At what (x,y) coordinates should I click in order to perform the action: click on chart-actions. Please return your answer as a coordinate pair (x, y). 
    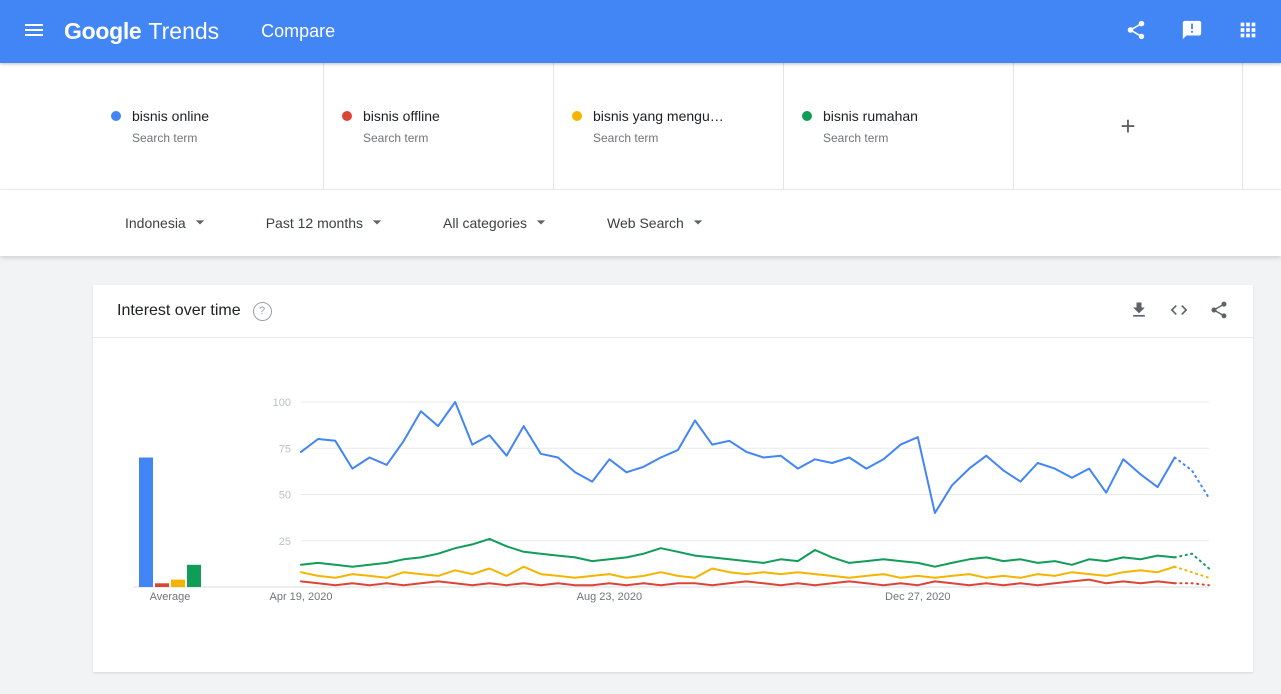
    Looking at the image, I should click on (1179, 311).